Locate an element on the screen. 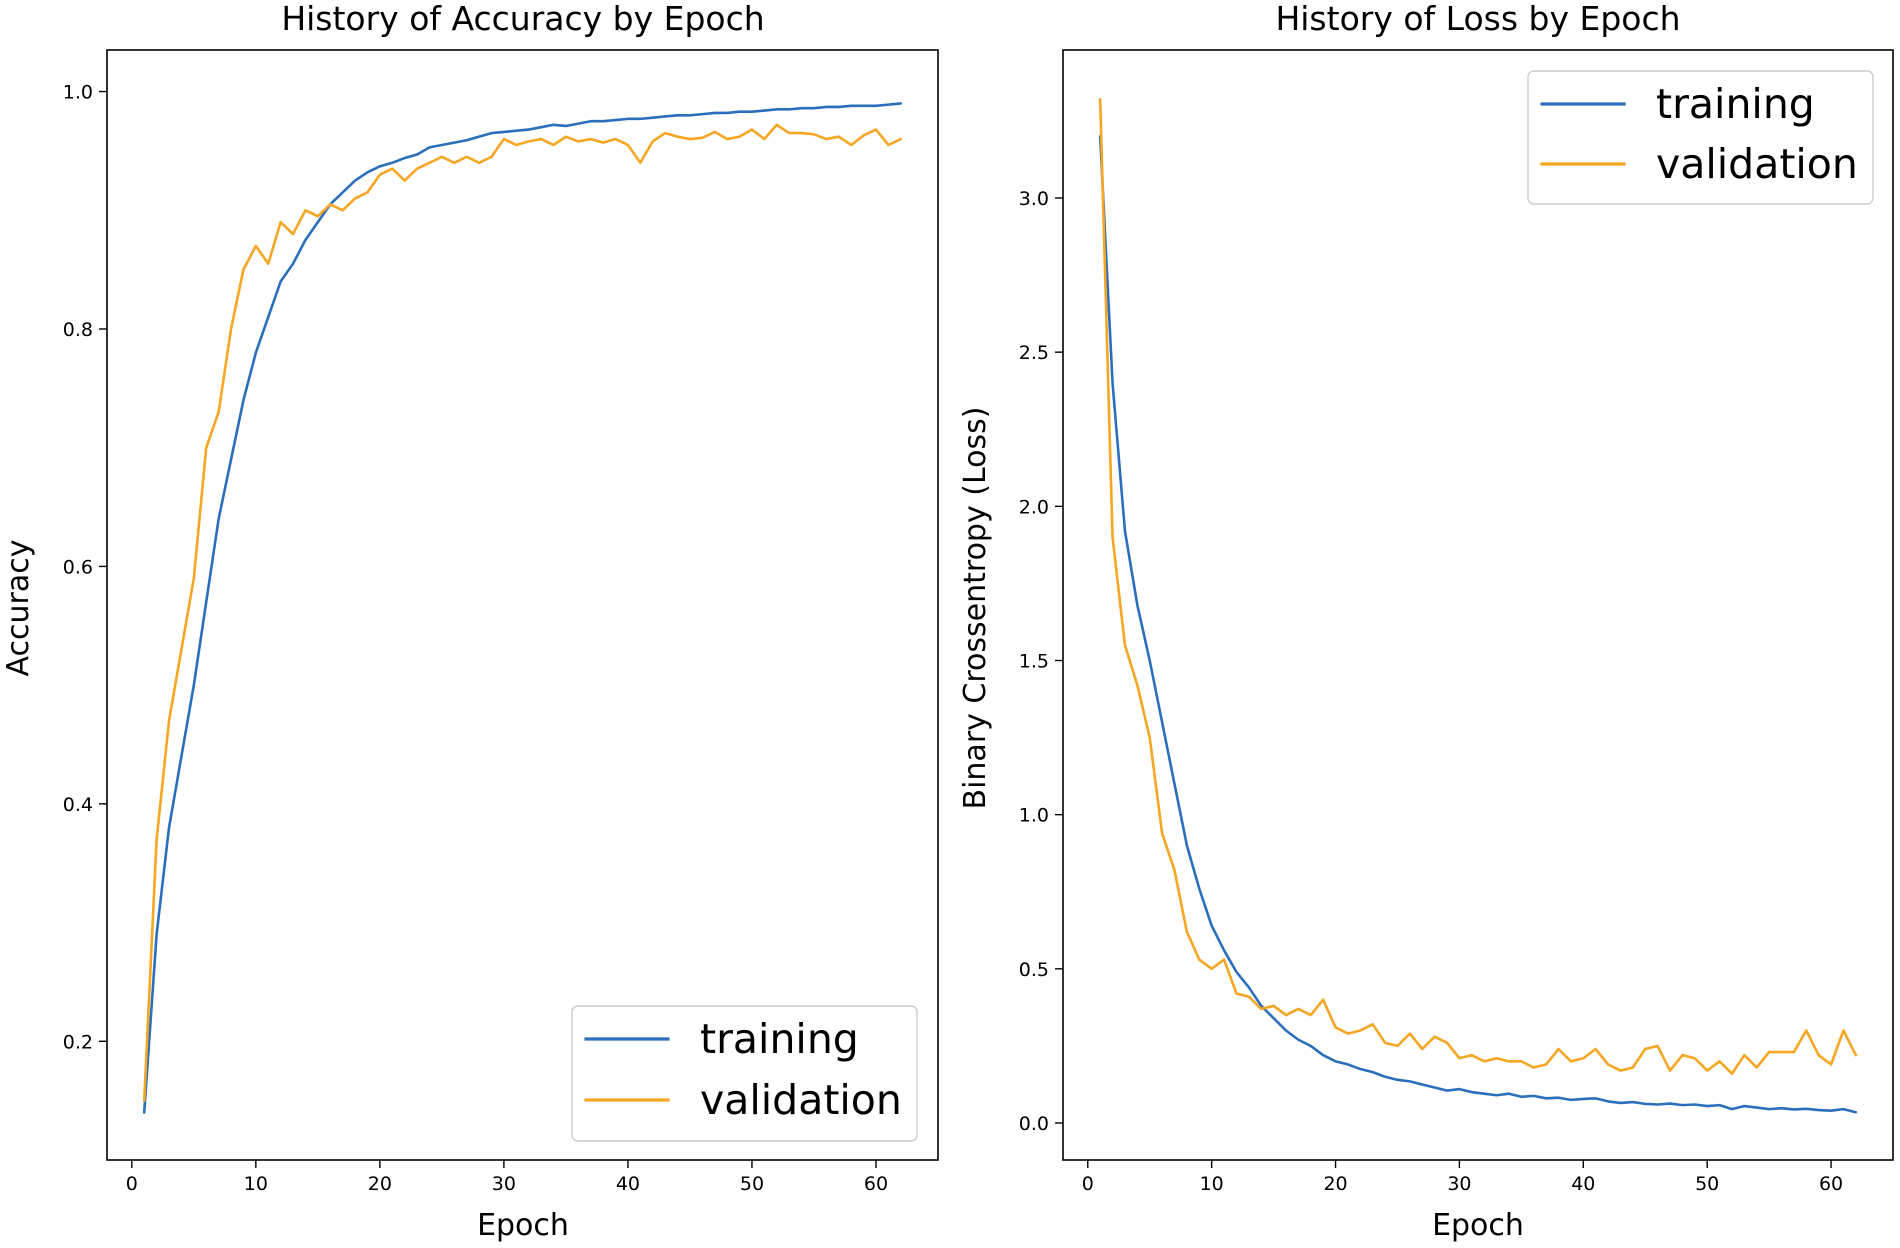  loss-y-tick-label: 0.0 is located at coordinates (1034, 1124).